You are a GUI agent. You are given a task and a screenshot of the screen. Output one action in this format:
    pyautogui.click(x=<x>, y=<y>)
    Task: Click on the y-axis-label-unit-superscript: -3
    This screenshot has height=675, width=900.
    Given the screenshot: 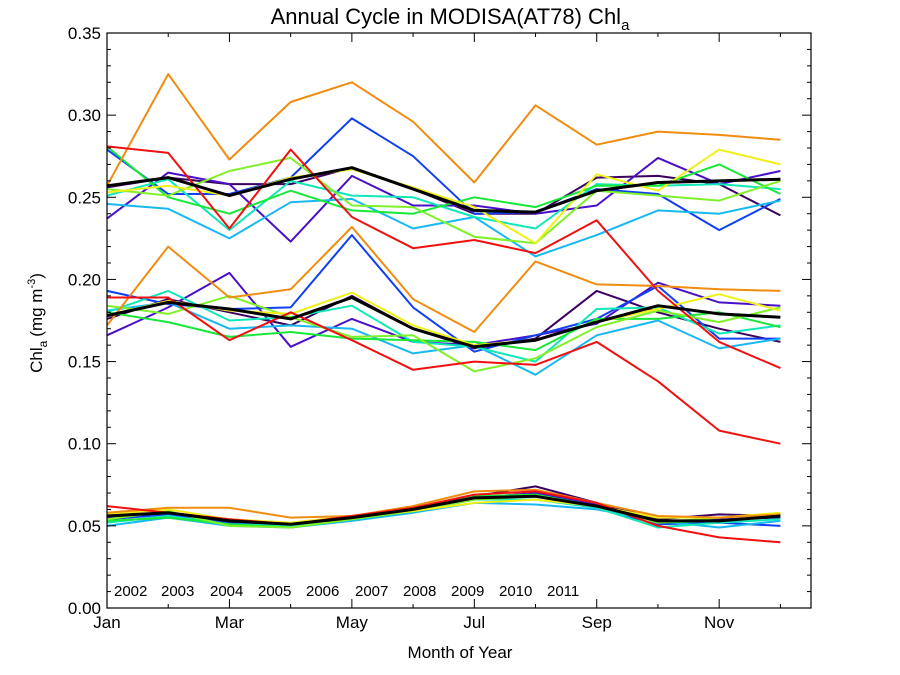 What is the action you would take?
    pyautogui.click(x=32, y=284)
    